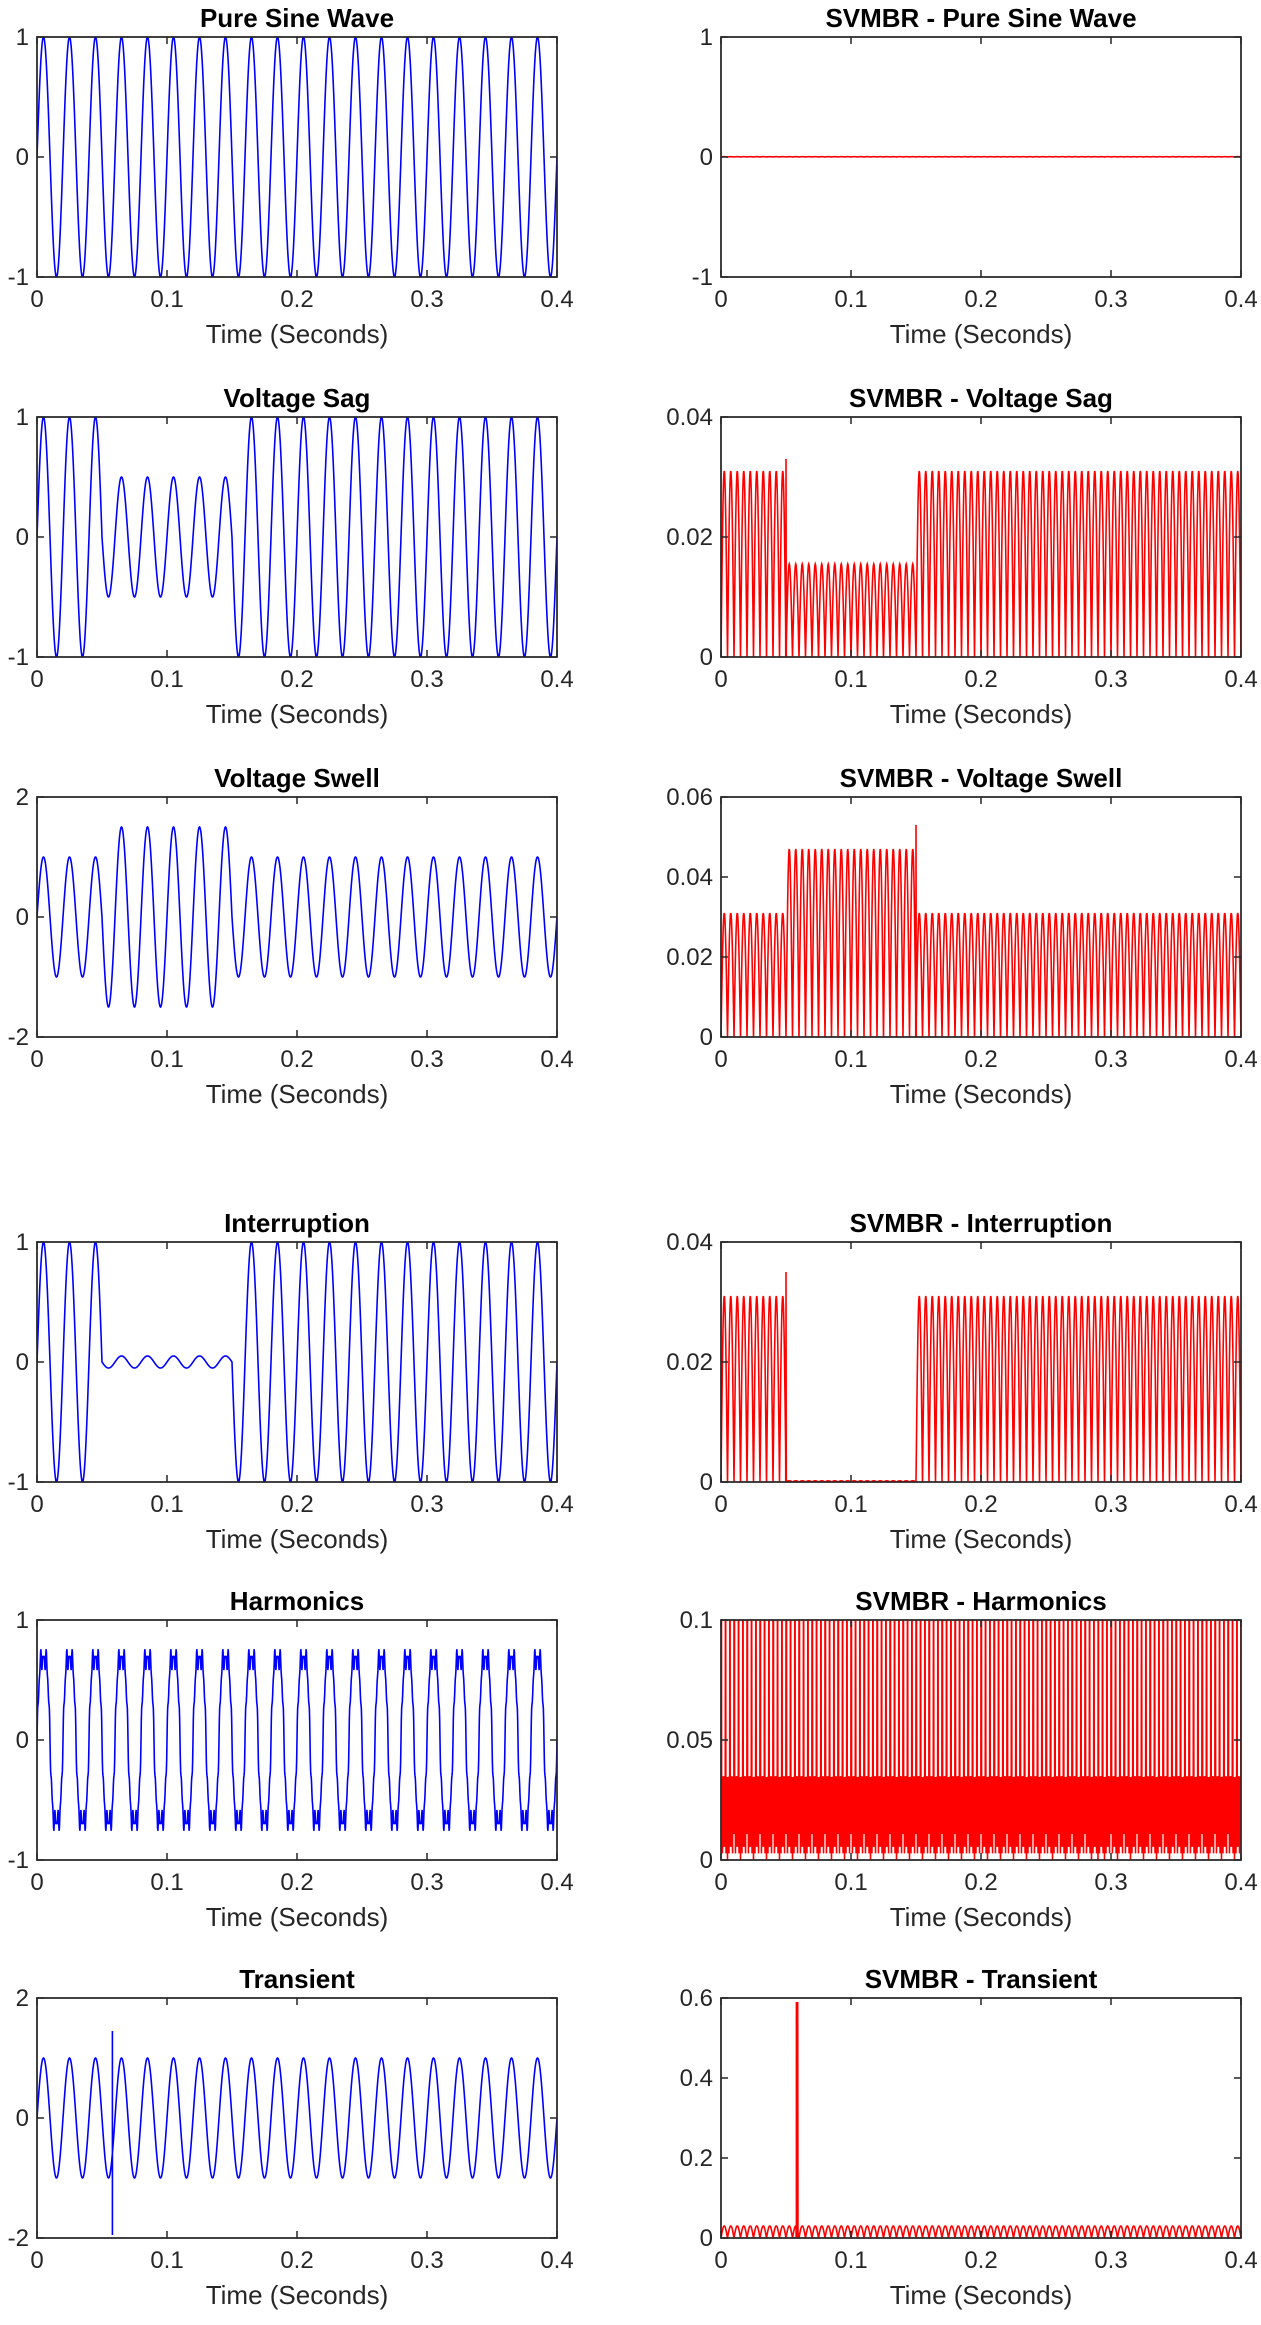 Image resolution: width=1261 pixels, height=2325 pixels. Describe the element at coordinates (981, 1740) in the screenshot. I see `series-line-p10` at that location.